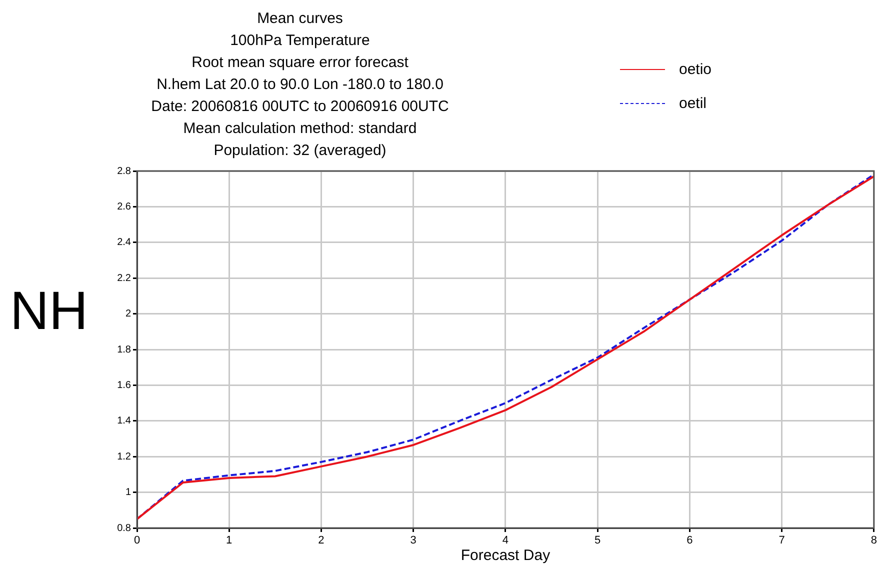 The image size is (879, 565). I want to click on x-tick-label: 5, so click(597, 540).